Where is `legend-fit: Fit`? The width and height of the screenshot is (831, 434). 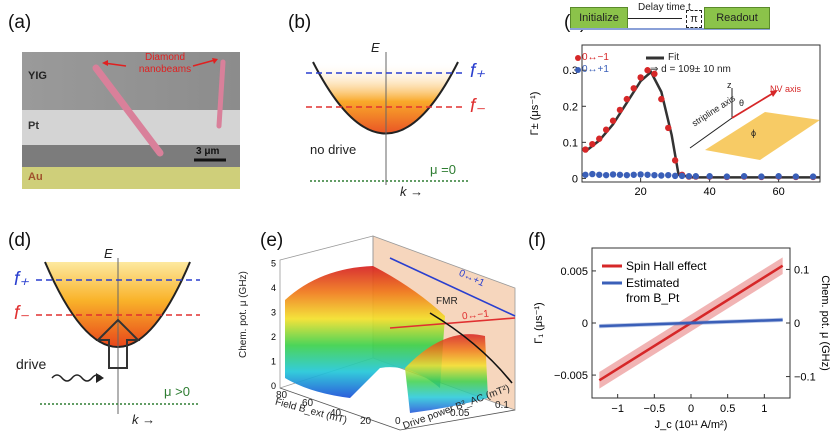
legend-fit: Fit is located at coordinates (674, 57).